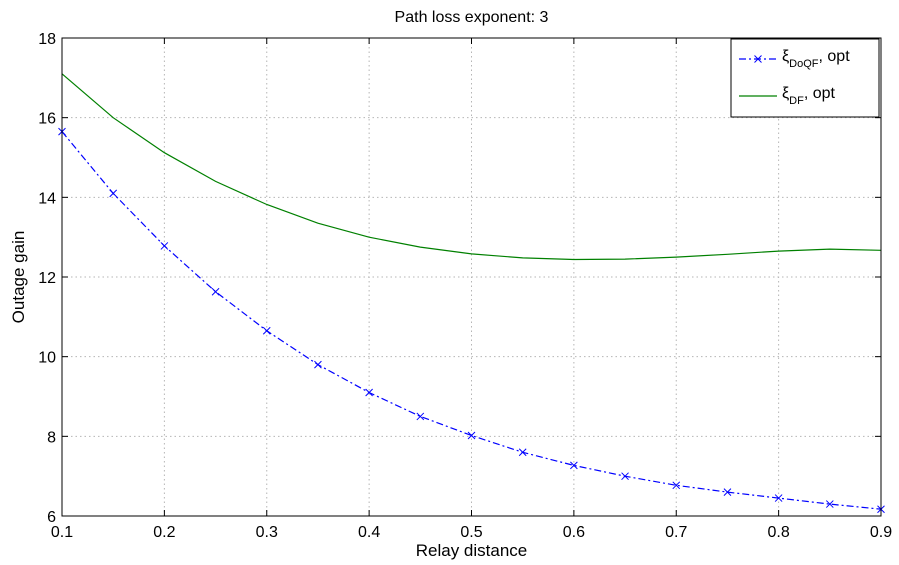 Image resolution: width=899 pixels, height=565 pixels. I want to click on legend-label: ξDF, opt, so click(809, 96).